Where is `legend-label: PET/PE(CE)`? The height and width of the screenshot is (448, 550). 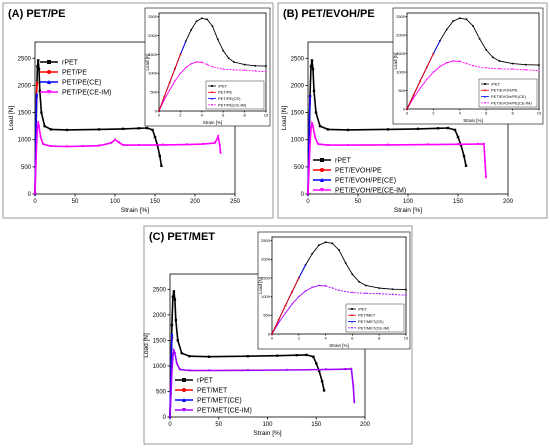
legend-label: PET/PE(CE) is located at coordinates (81, 83).